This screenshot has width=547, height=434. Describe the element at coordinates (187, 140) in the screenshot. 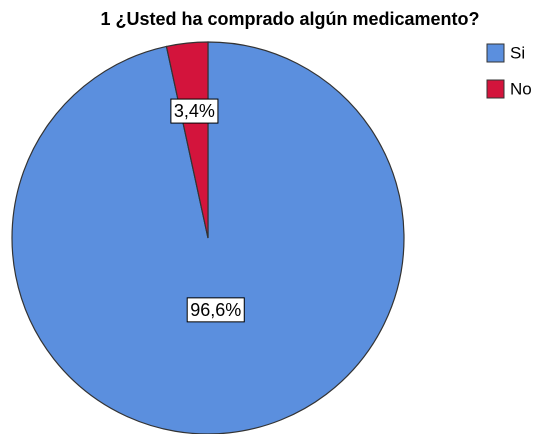

I see `pie-slice` at that location.